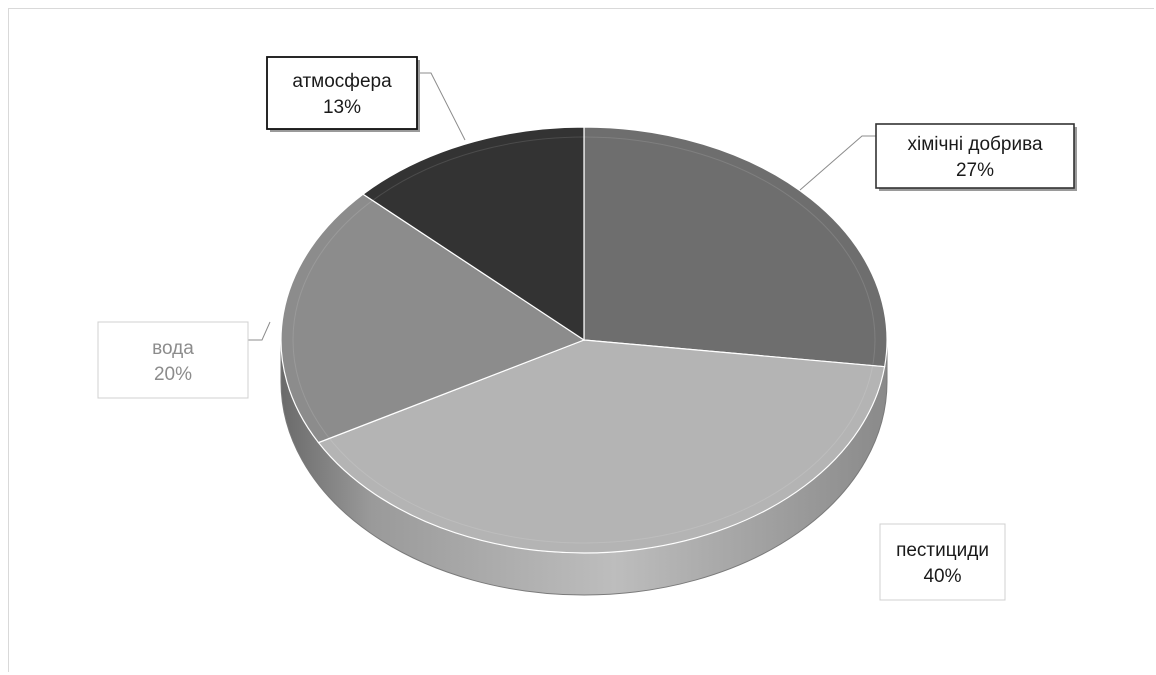 The image size is (1156, 675). What do you see at coordinates (342, 81) in the screenshot?
I see `category-label-4: атмосфера` at bounding box center [342, 81].